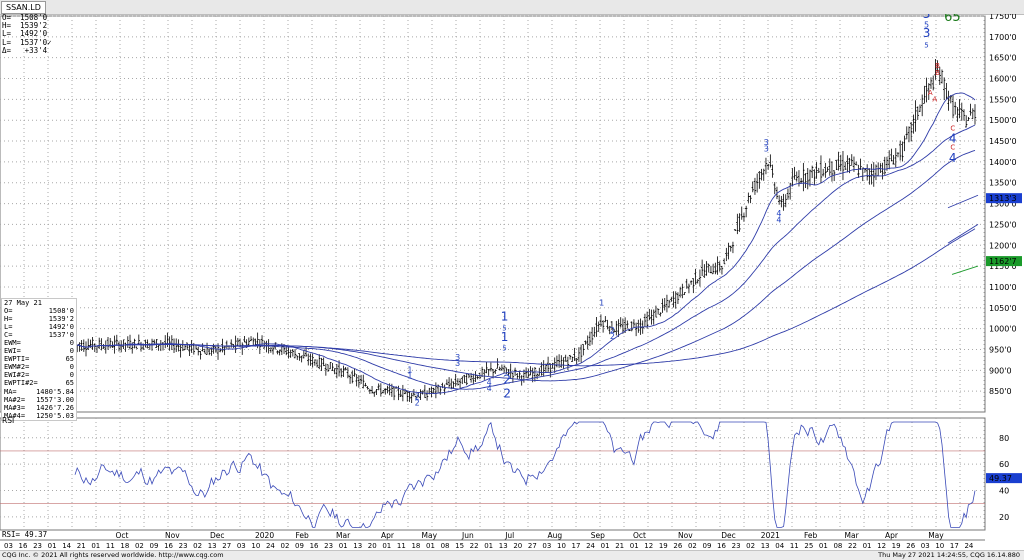 The width and height of the screenshot is (1024, 560). Describe the element at coordinates (459, 546) in the screenshot. I see `day-label: 15` at that location.